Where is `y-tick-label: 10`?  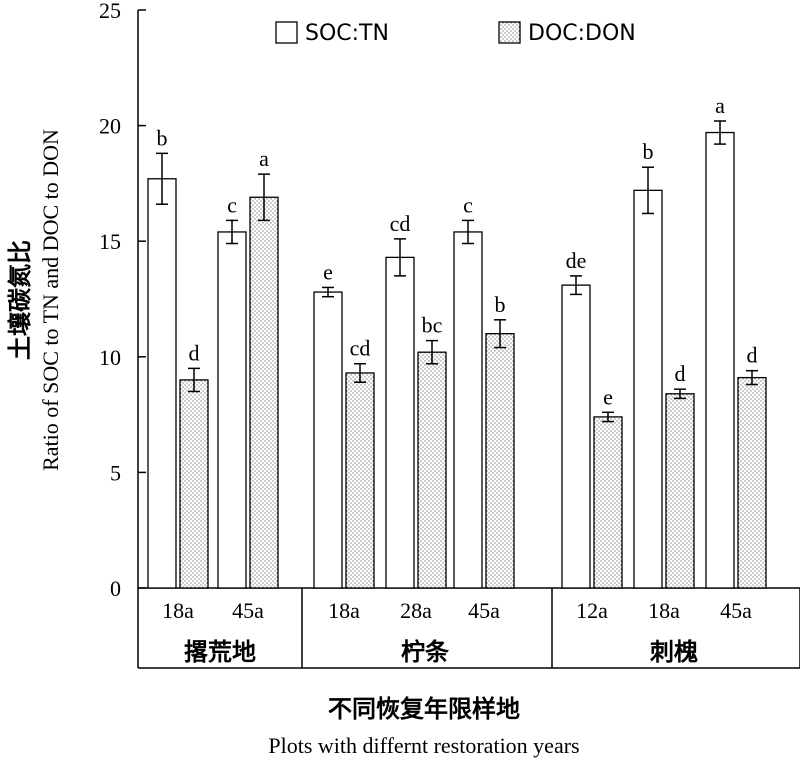 y-tick-label: 10 is located at coordinates (110, 357).